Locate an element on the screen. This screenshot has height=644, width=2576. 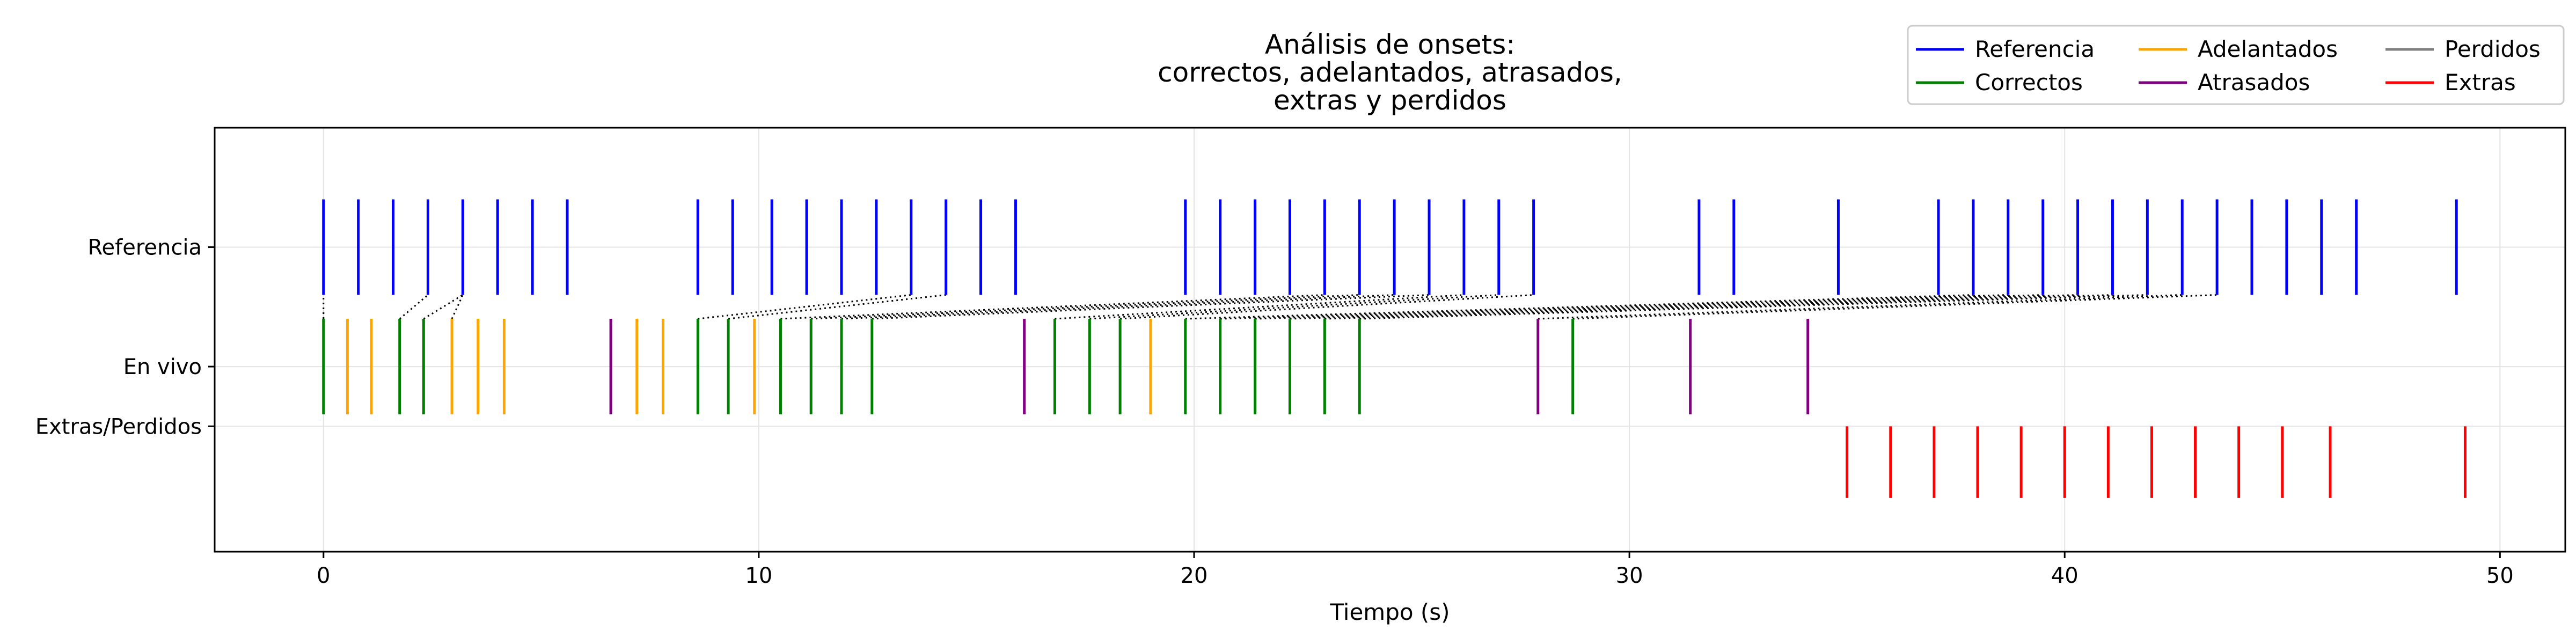
legend-label: Extras is located at coordinates (2480, 82).